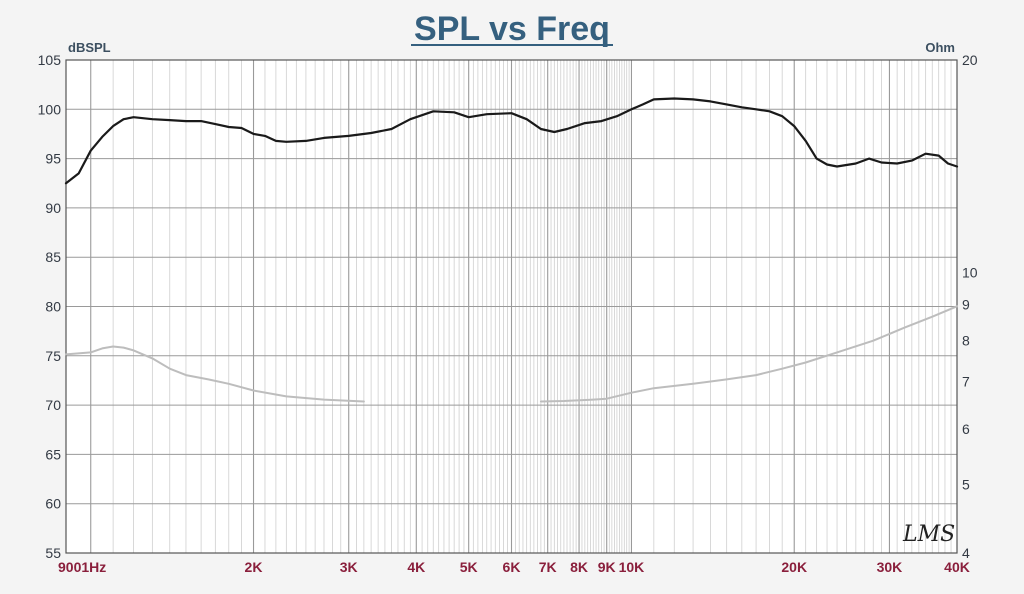  What do you see at coordinates (632, 567) in the screenshot?
I see `x-tick-label: 10K` at bounding box center [632, 567].